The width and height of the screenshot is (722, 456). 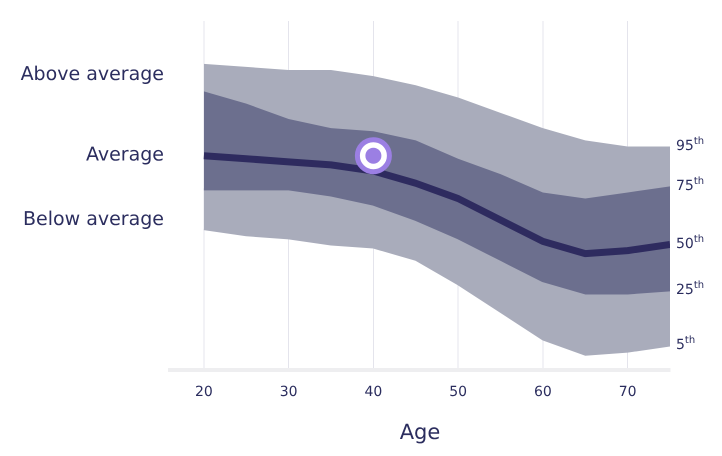 What do you see at coordinates (373, 392) in the screenshot?
I see `x-tick-label: 40` at bounding box center [373, 392].